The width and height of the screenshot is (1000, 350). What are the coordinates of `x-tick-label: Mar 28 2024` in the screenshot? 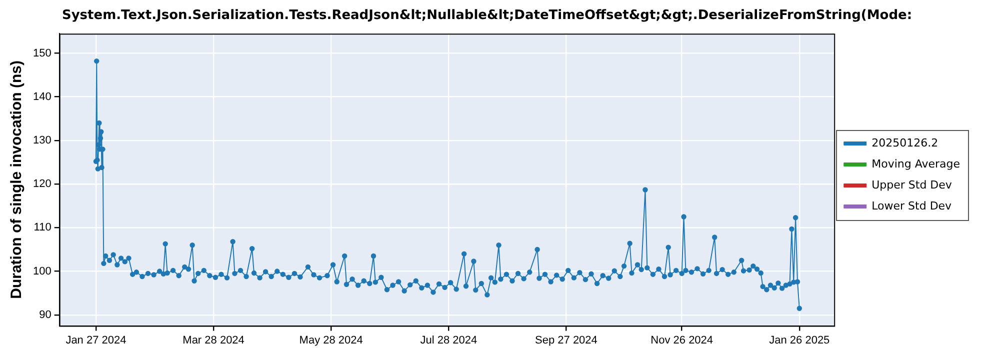 It's located at (213, 340).